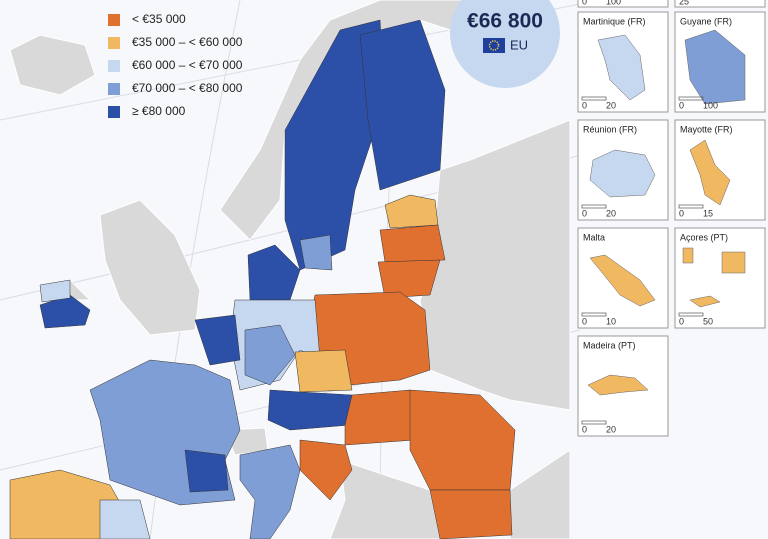 The height and width of the screenshot is (539, 768). What do you see at coordinates (611, 321) in the screenshot?
I see `scale-label: 10` at bounding box center [611, 321].